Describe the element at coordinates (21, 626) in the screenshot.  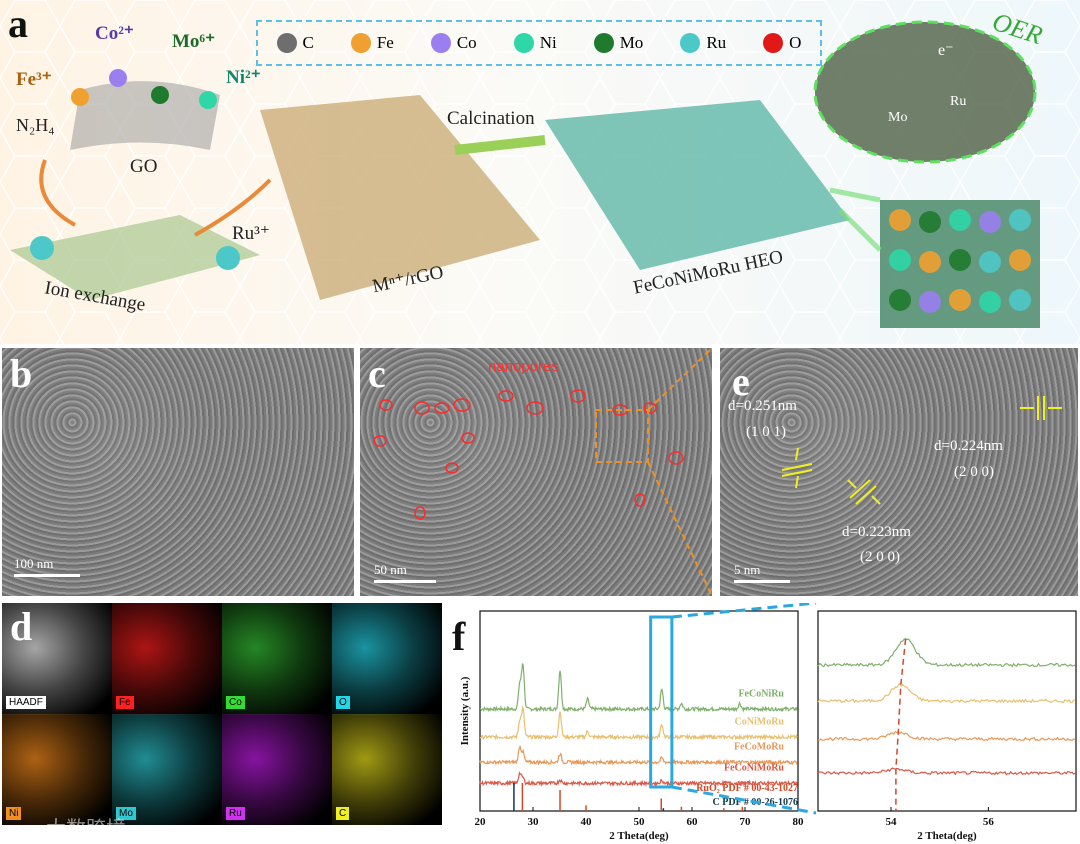
I see `panel-d-label: d` at that location.